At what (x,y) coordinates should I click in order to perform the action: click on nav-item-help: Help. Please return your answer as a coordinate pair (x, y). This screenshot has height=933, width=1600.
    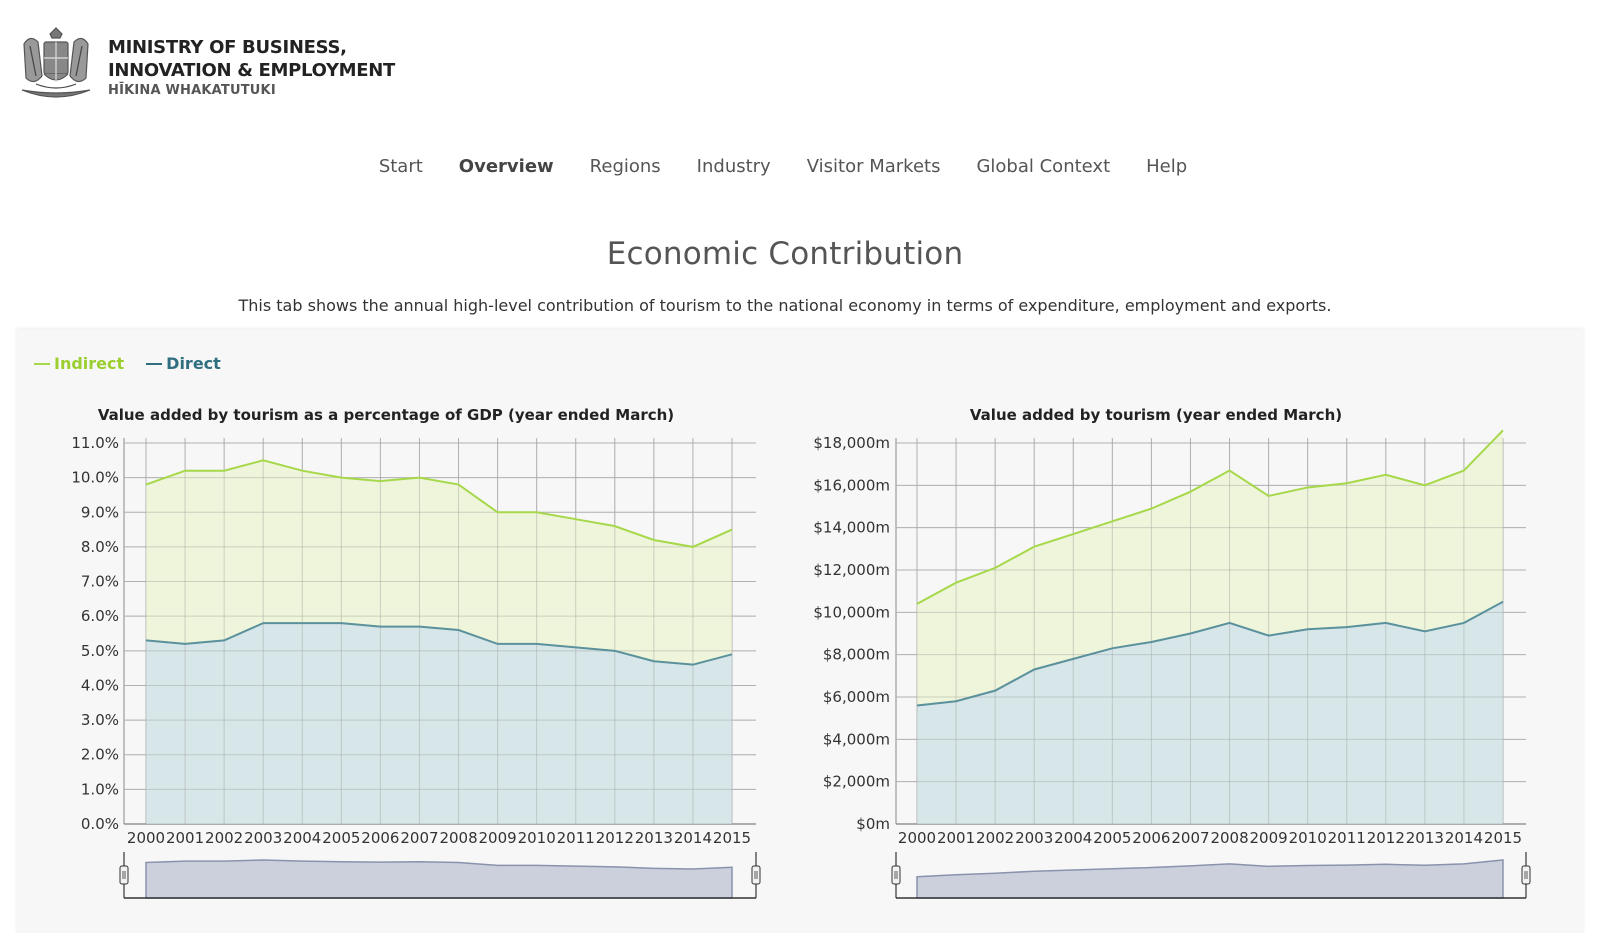
    Looking at the image, I should click on (1167, 166).